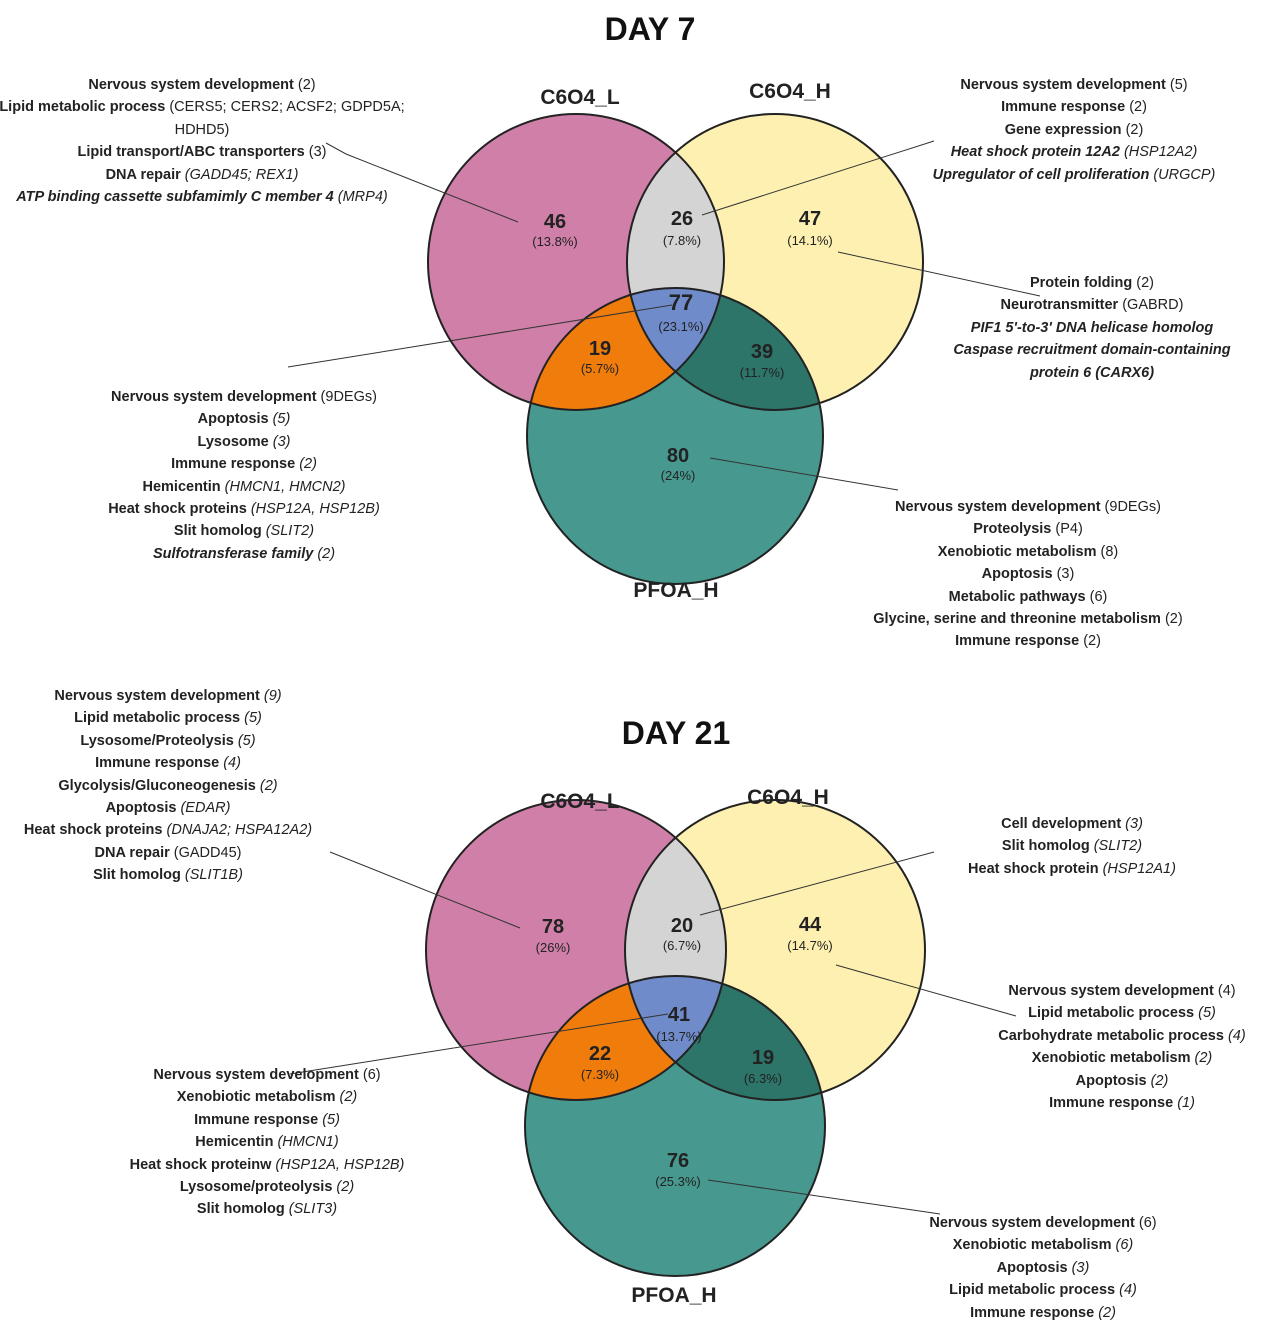 This screenshot has height=1324, width=1268. What do you see at coordinates (203, 808) in the screenshot?
I see `annotation-detail: (EDAR)` at bounding box center [203, 808].